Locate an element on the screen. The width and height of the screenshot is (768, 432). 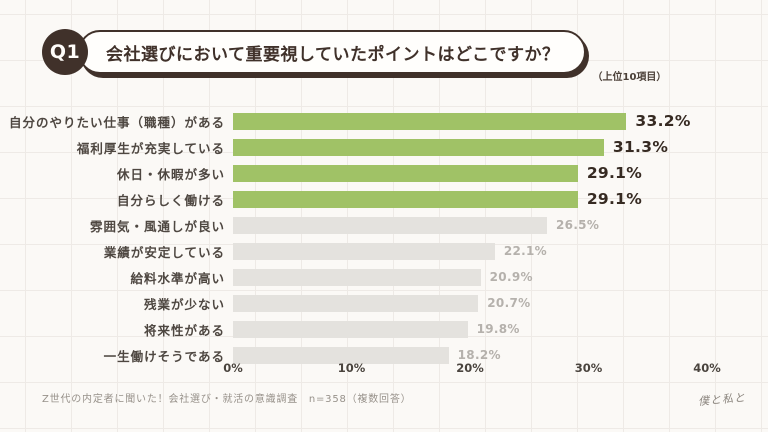
category-label: 業績が安定している is located at coordinates (164, 252).